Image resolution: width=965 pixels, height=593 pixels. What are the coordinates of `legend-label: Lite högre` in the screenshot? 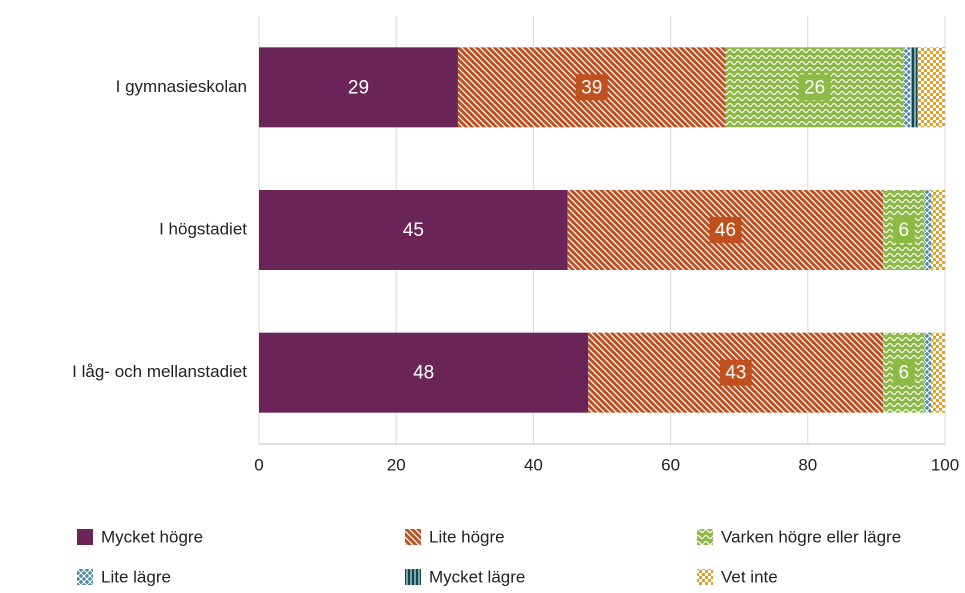 It's located at (467, 536).